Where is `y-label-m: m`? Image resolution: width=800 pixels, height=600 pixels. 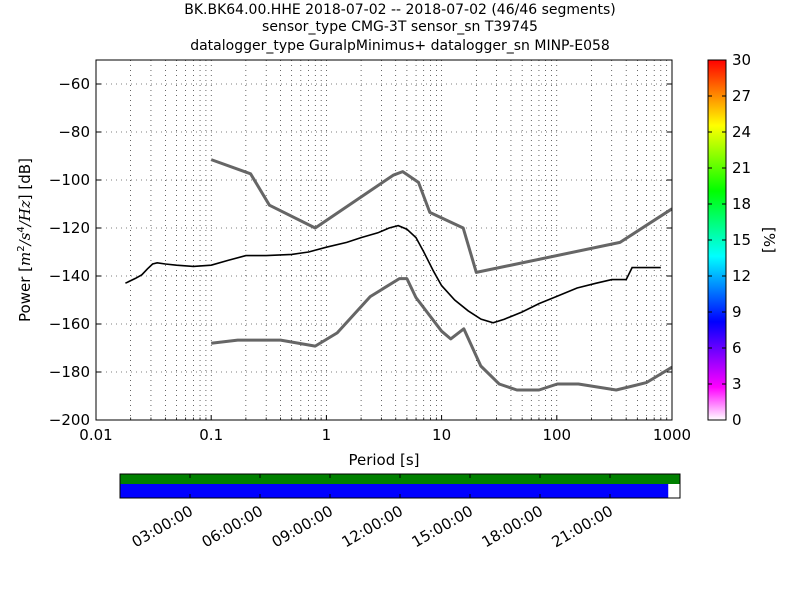
y-label-m: m is located at coordinates (25, 259).